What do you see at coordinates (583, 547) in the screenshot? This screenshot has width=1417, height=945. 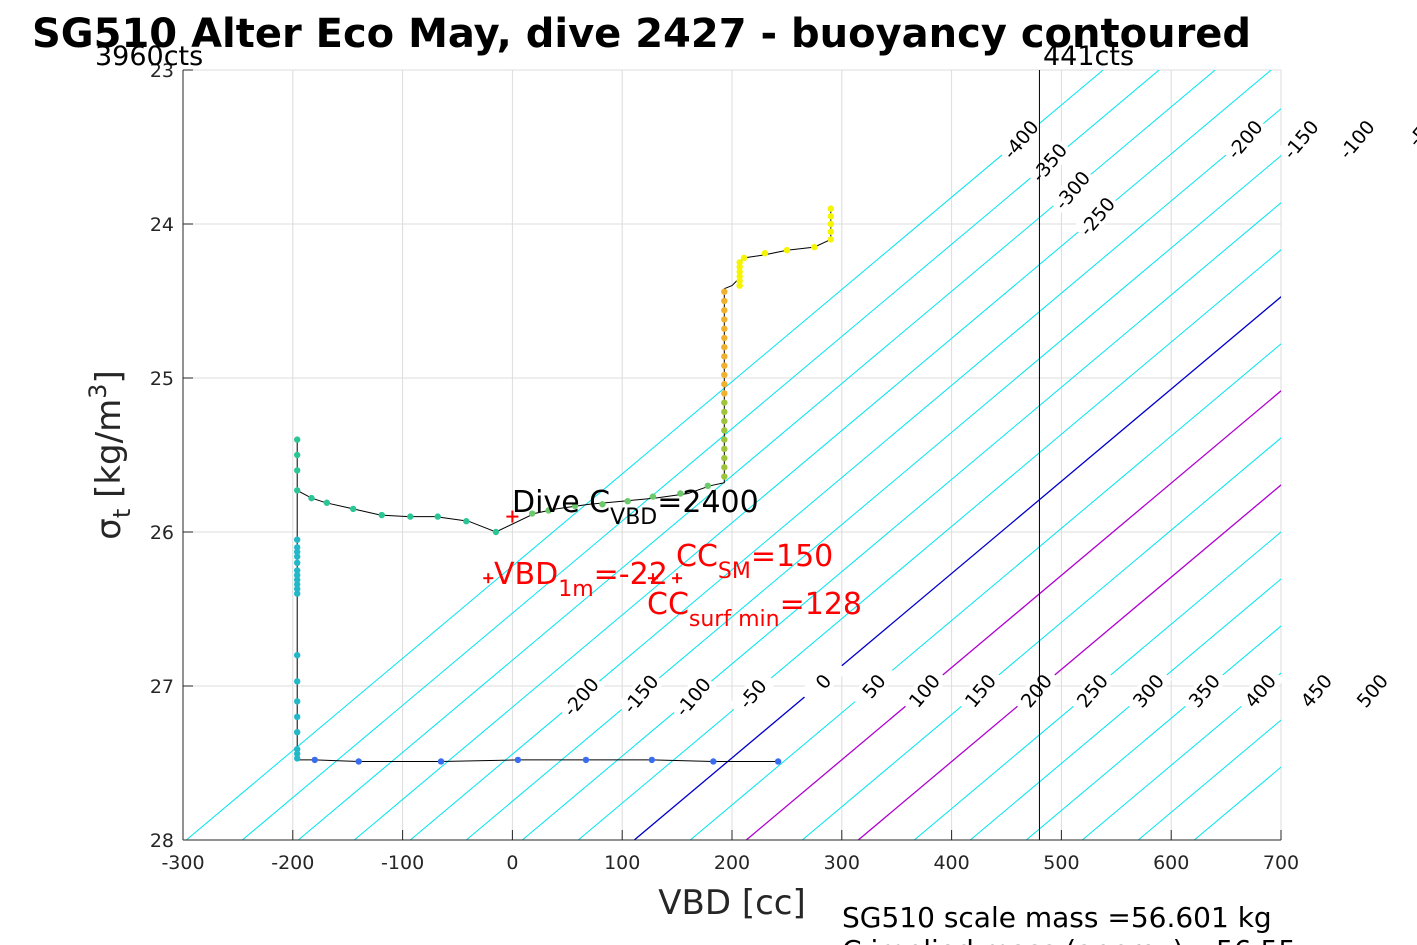 I see `red-markers` at bounding box center [583, 547].